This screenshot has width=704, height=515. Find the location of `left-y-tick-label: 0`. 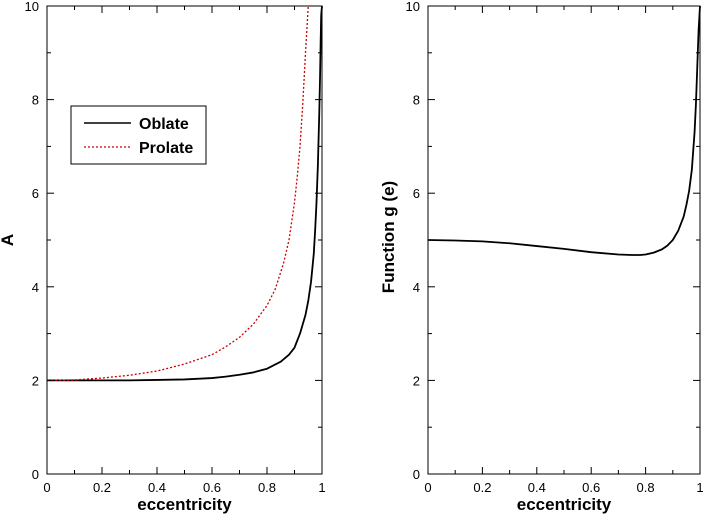

left-y-tick-label: 0 is located at coordinates (35, 474).